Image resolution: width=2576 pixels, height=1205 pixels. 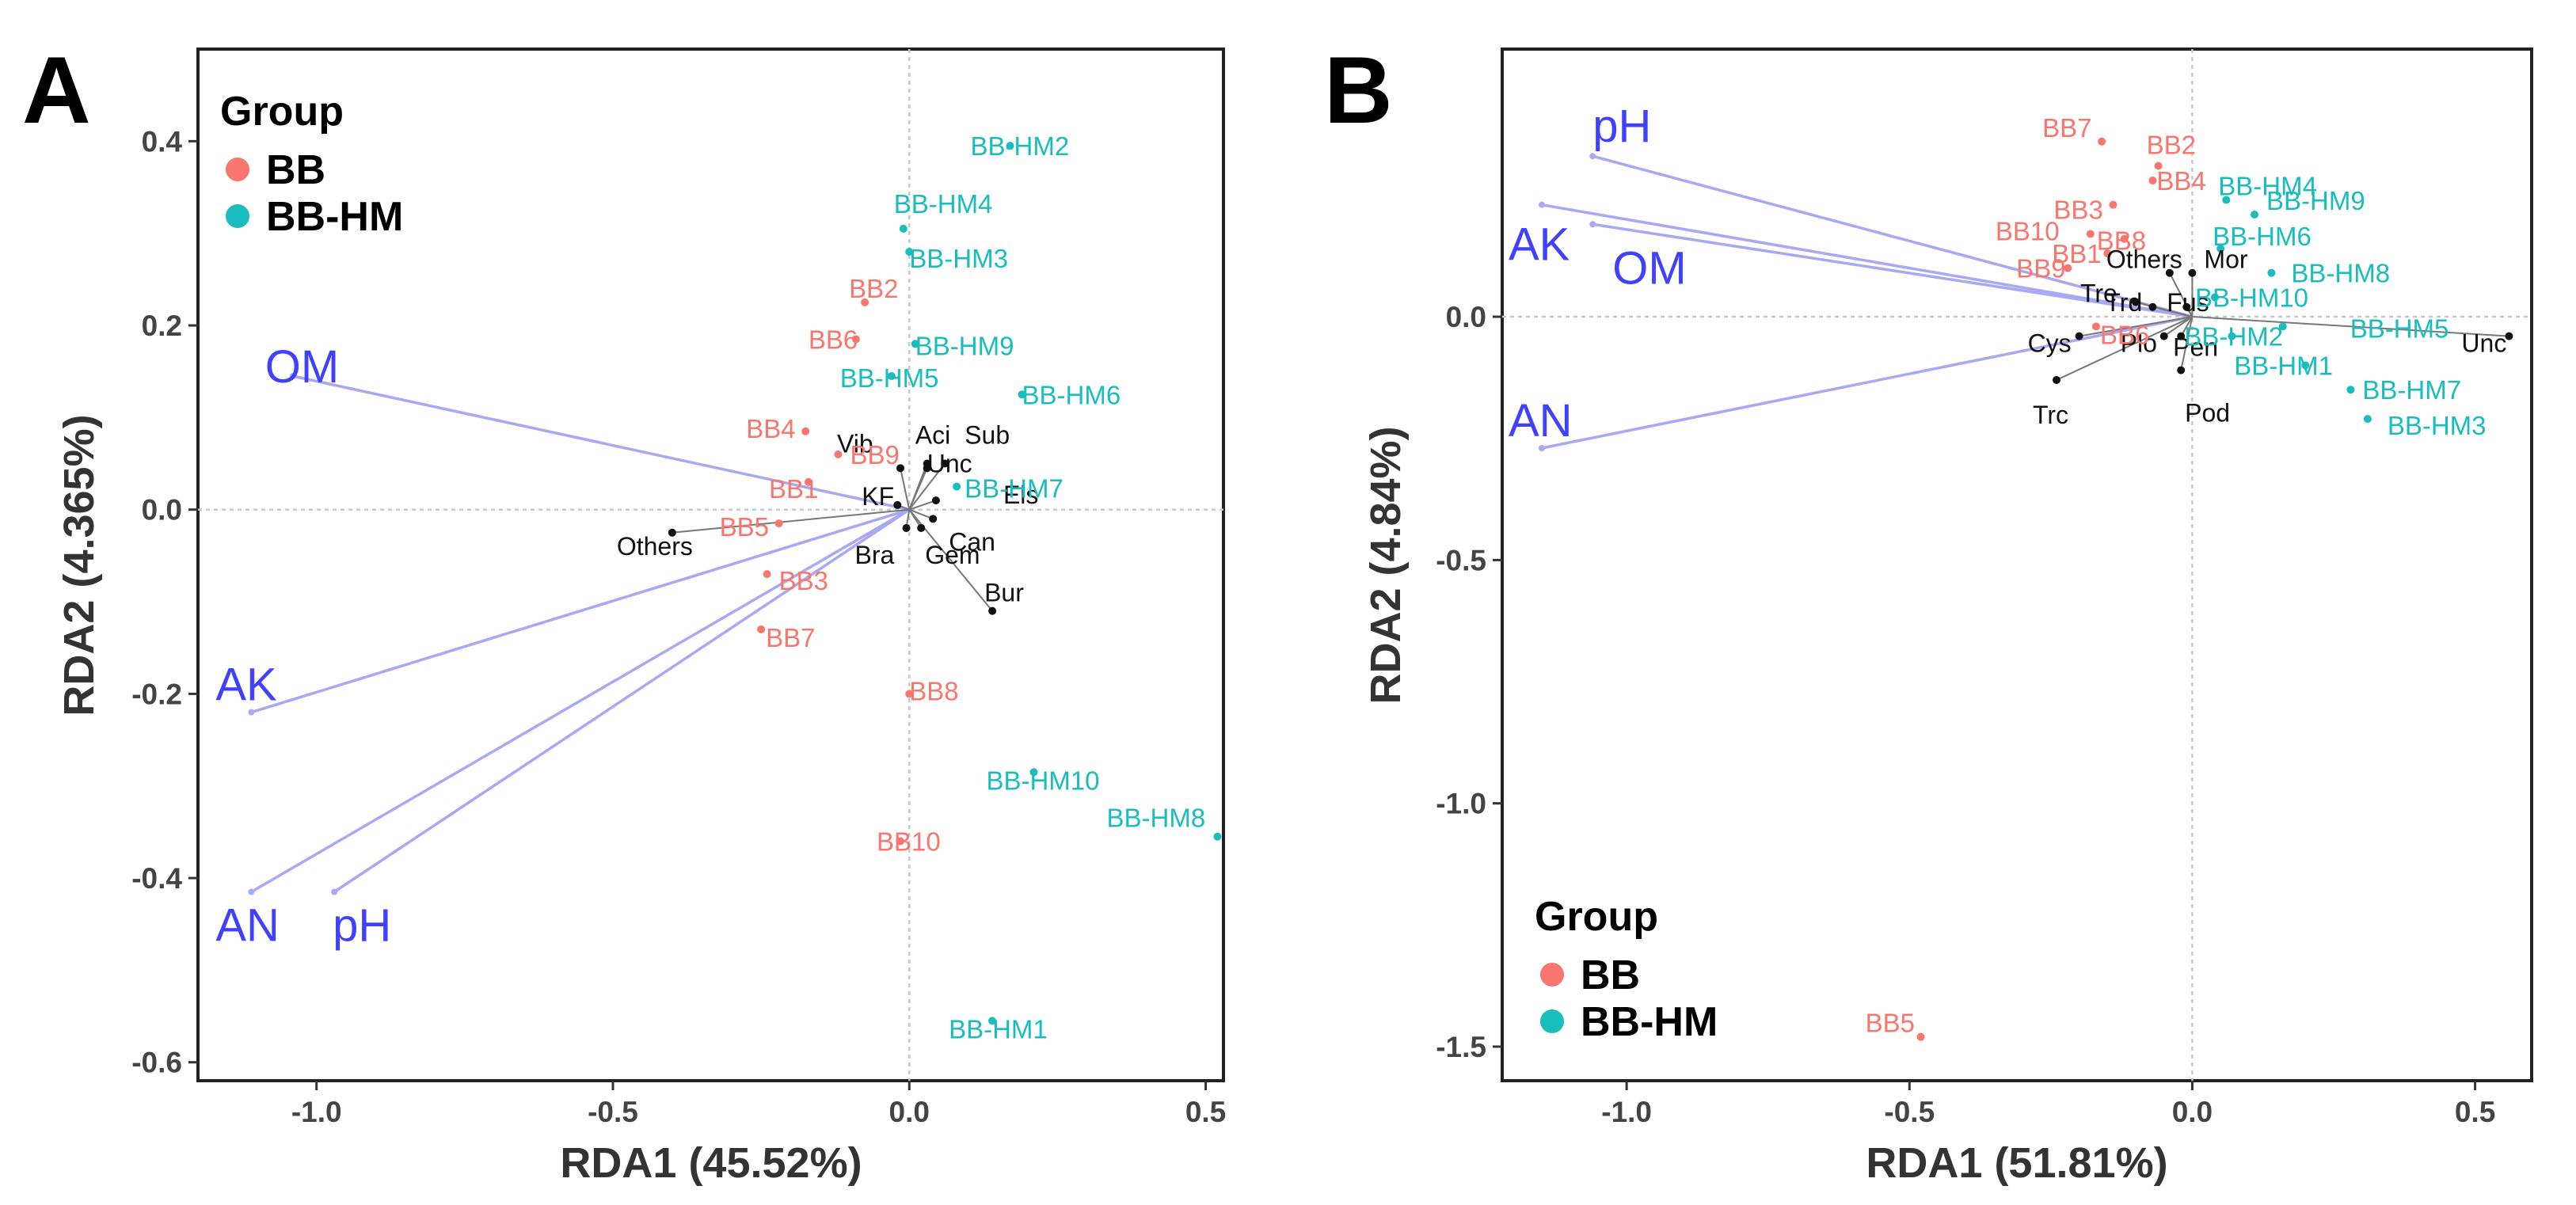 I want to click on y-tick-label: -1.5, so click(x=1461, y=1047).